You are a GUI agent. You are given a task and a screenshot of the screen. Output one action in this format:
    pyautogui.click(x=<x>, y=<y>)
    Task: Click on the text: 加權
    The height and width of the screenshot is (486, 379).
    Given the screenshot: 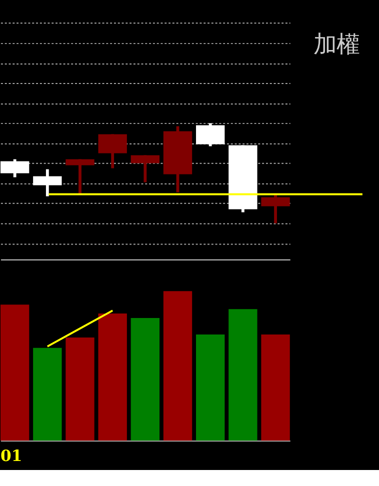 What is the action you would take?
    pyautogui.click(x=337, y=44)
    